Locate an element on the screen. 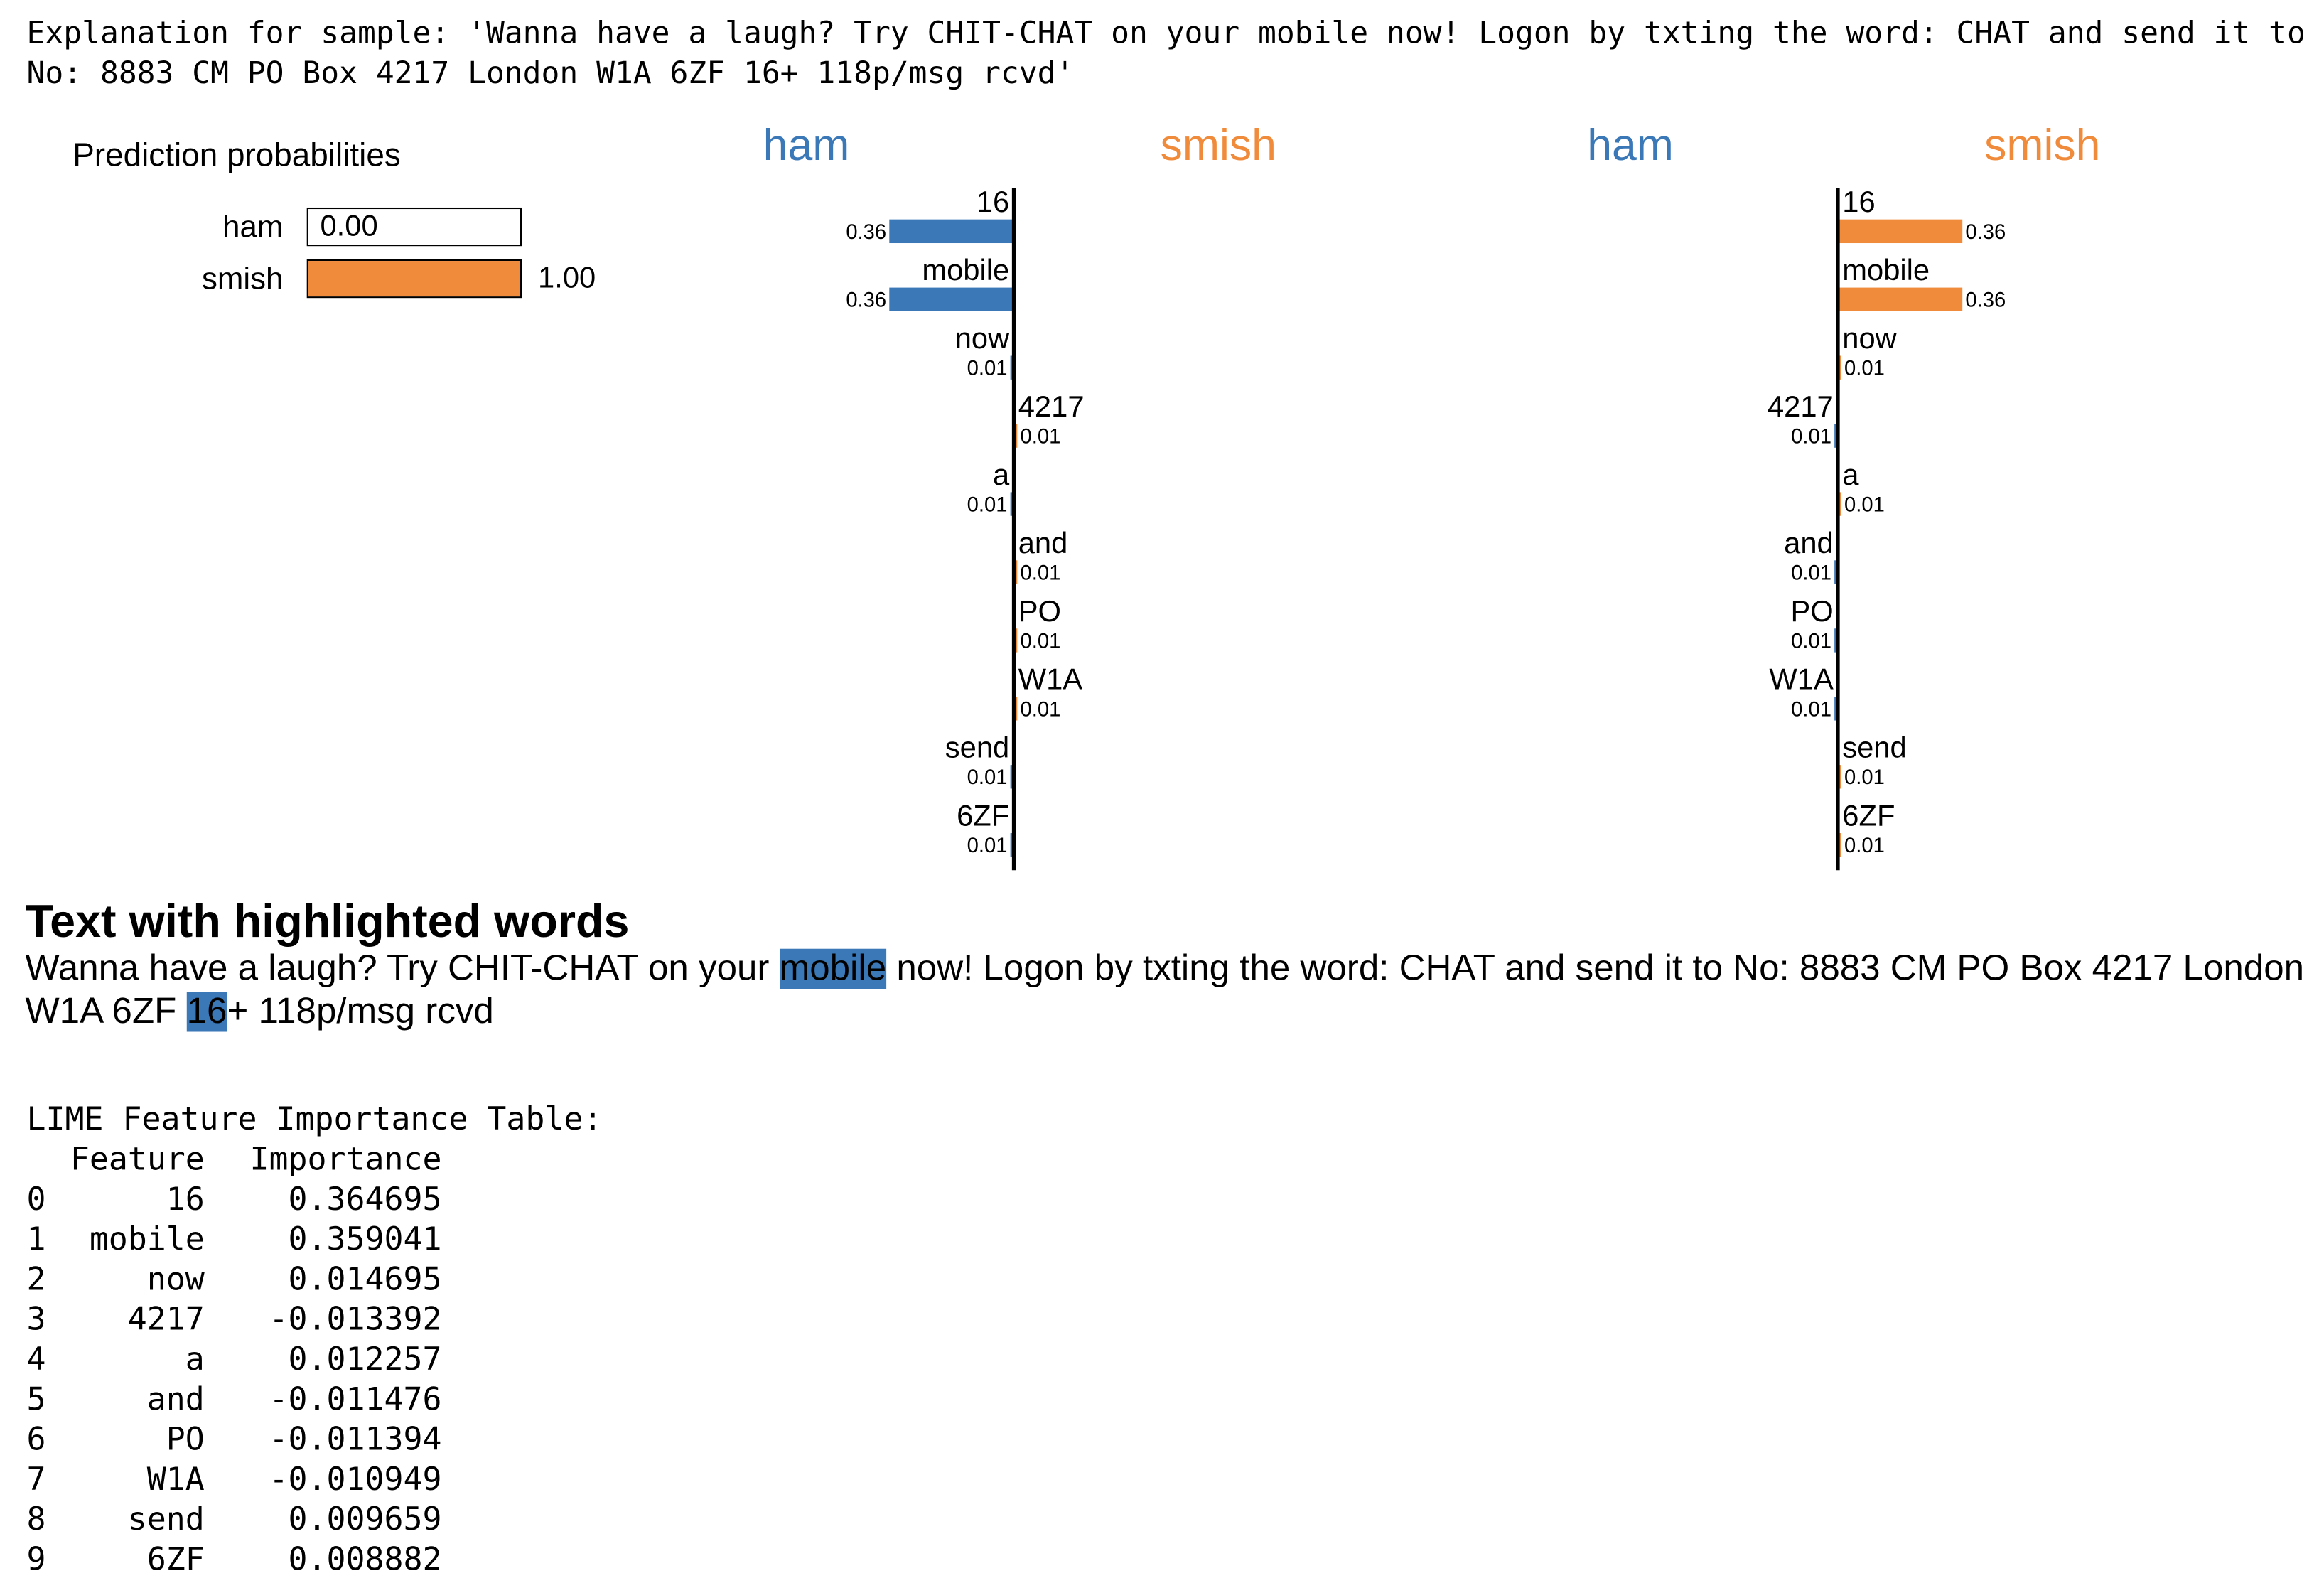 Image resolution: width=2324 pixels, height=1588 pixels. table-row-index: 2 is located at coordinates (36, 1280).